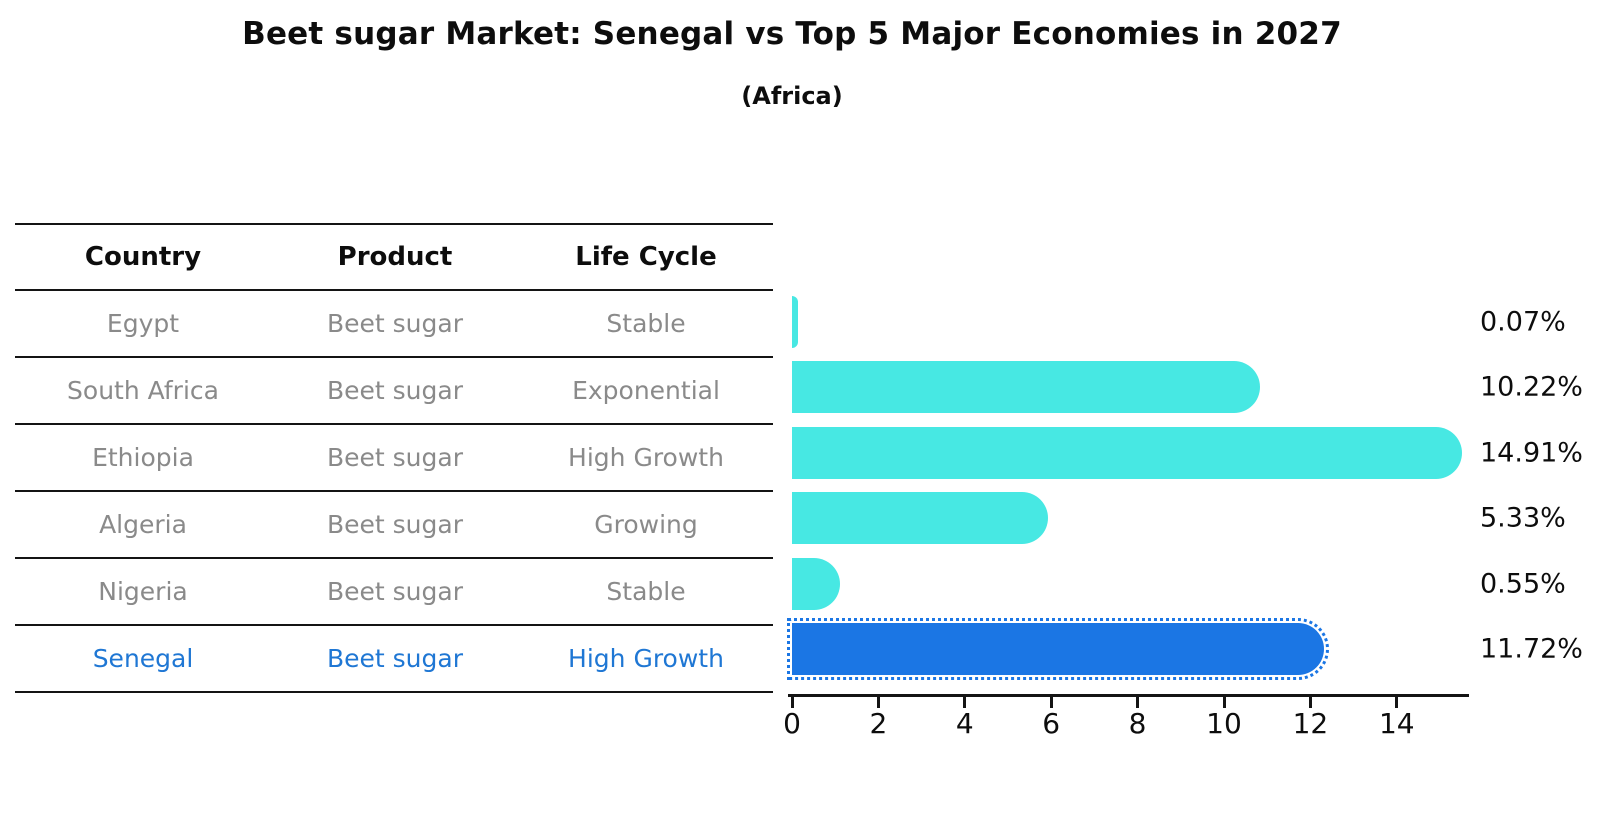 The height and width of the screenshot is (823, 1604). What do you see at coordinates (1396, 723) in the screenshot?
I see `x-tick-label-14: 14` at bounding box center [1396, 723].